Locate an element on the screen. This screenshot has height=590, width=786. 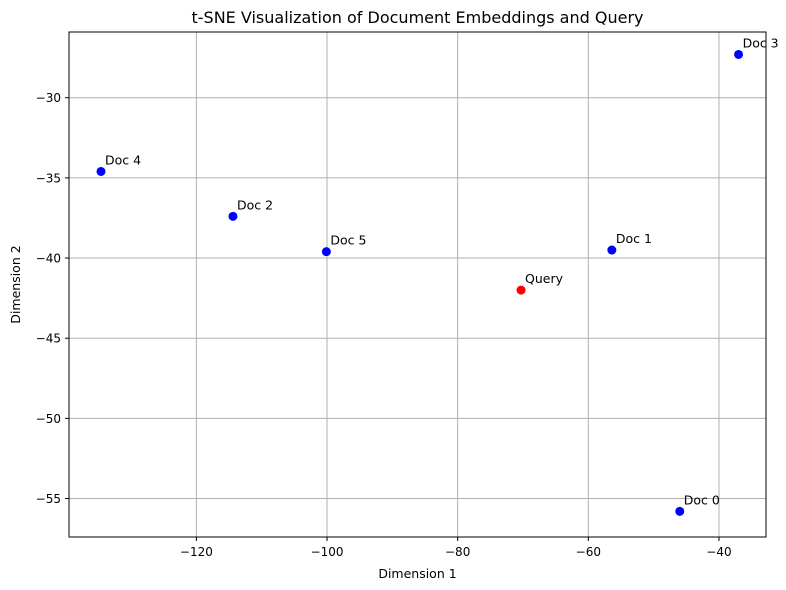
doc-1-label: Doc 1 is located at coordinates (634, 238).